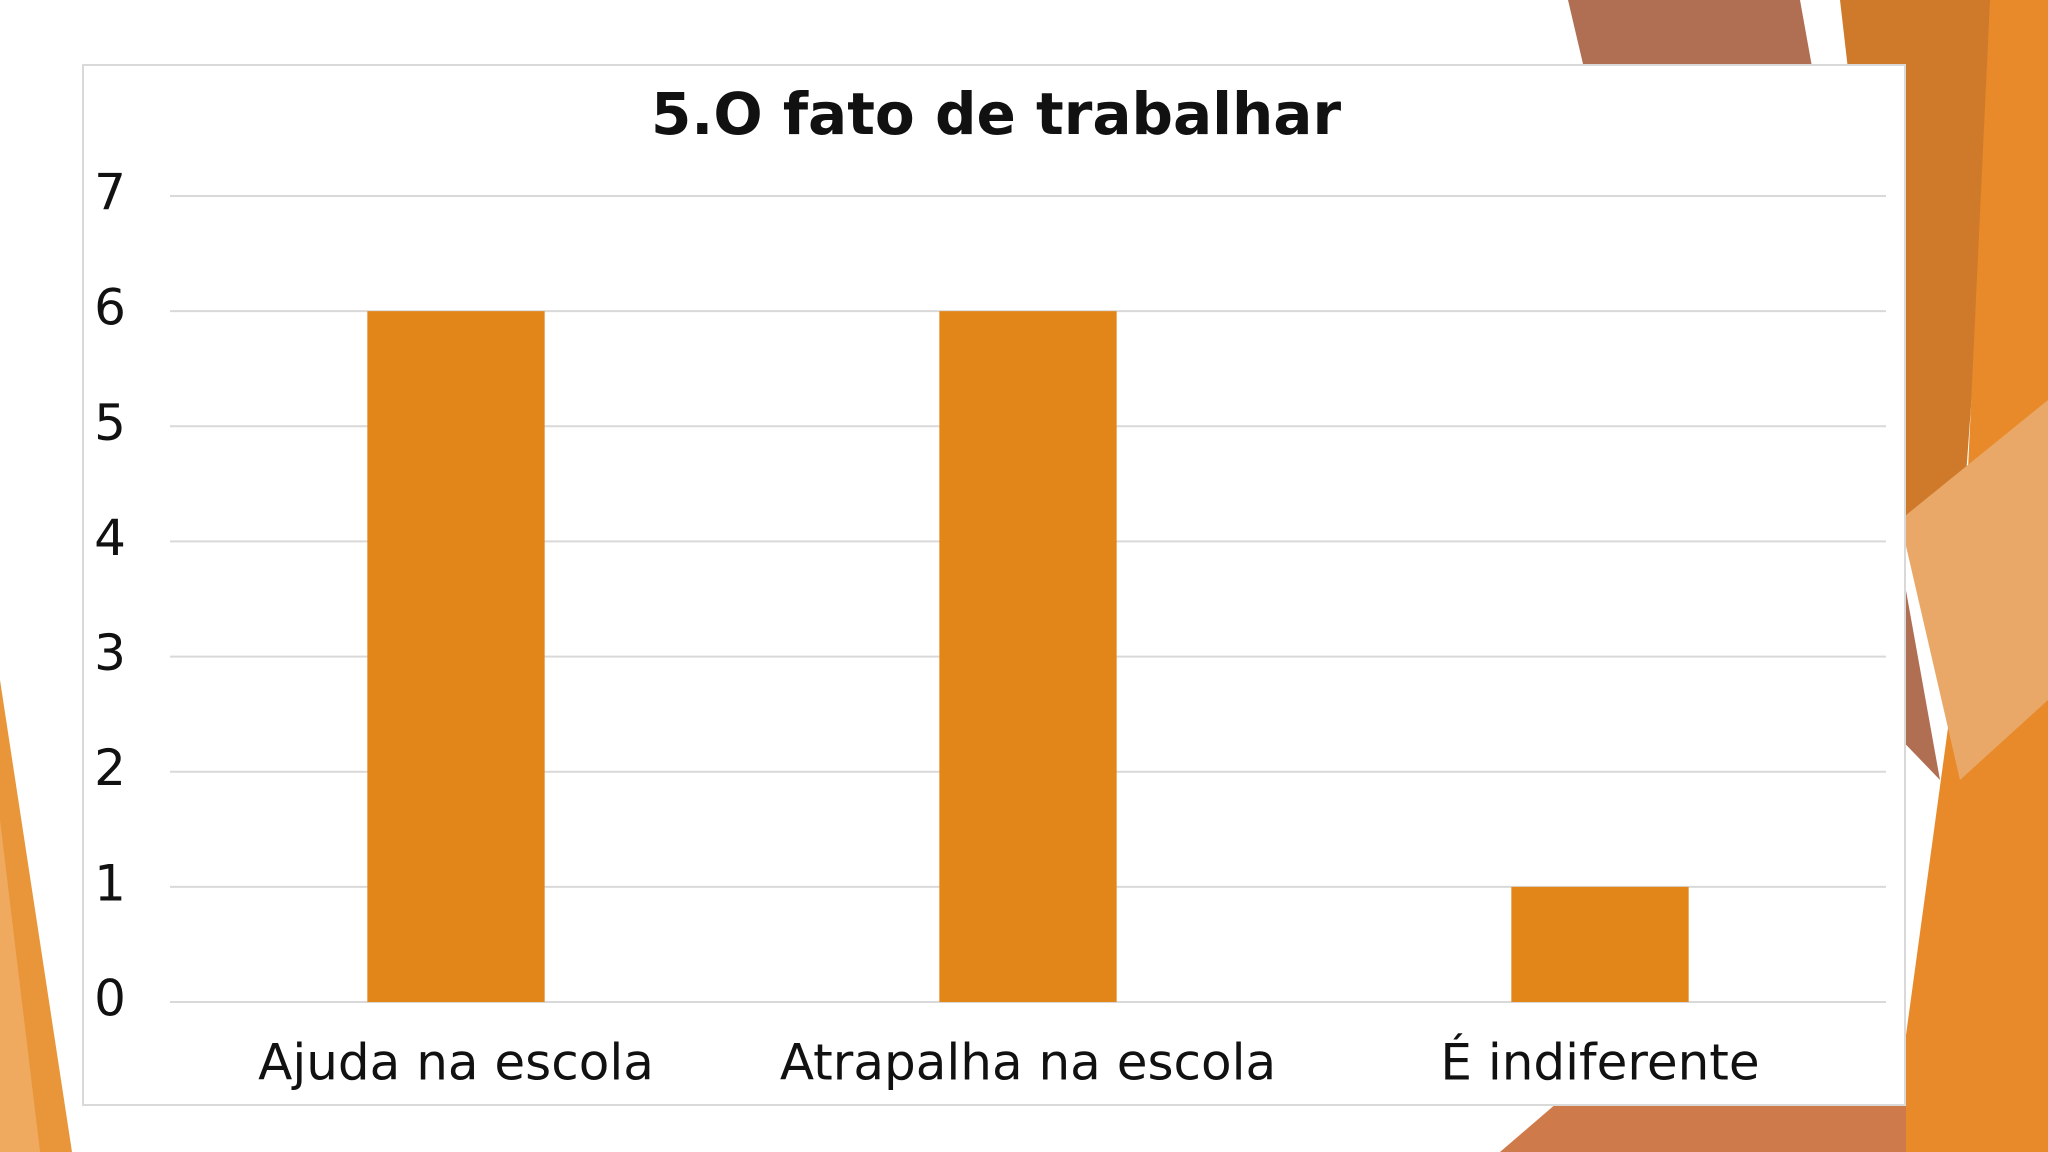  I want to click on y-tick-label: 4, so click(110, 538).